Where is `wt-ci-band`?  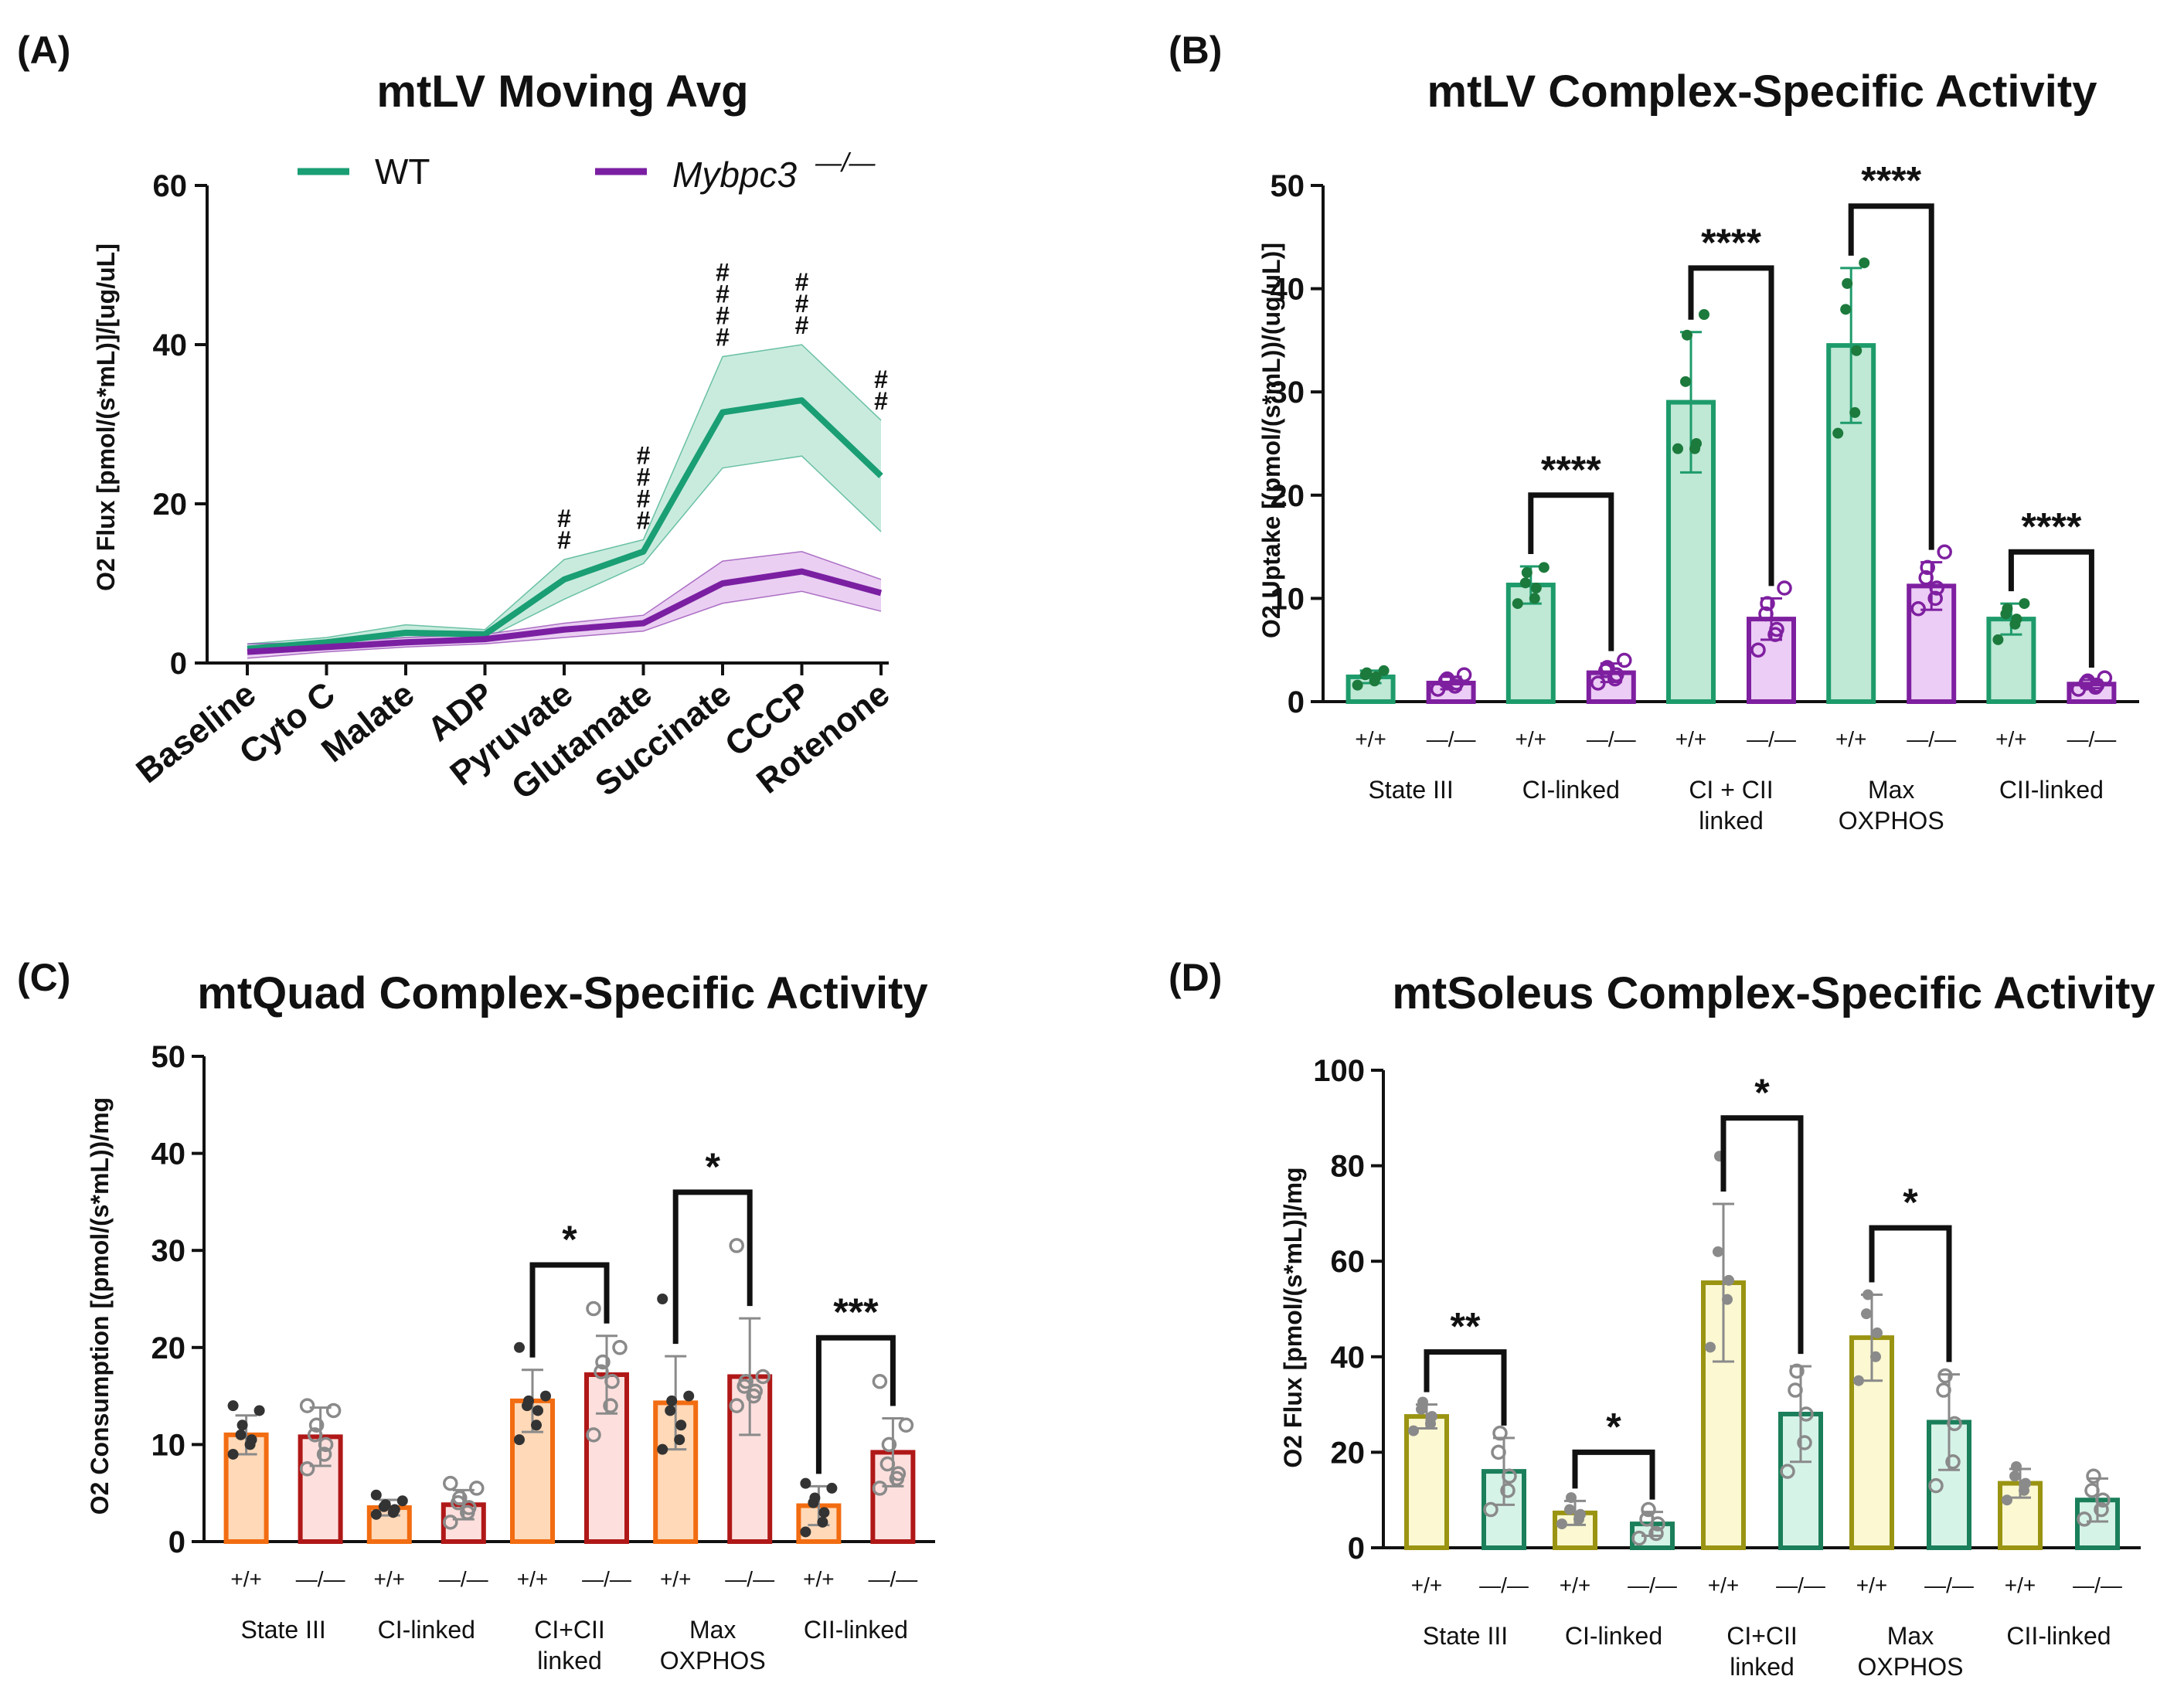
wt-ci-band is located at coordinates (564, 500).